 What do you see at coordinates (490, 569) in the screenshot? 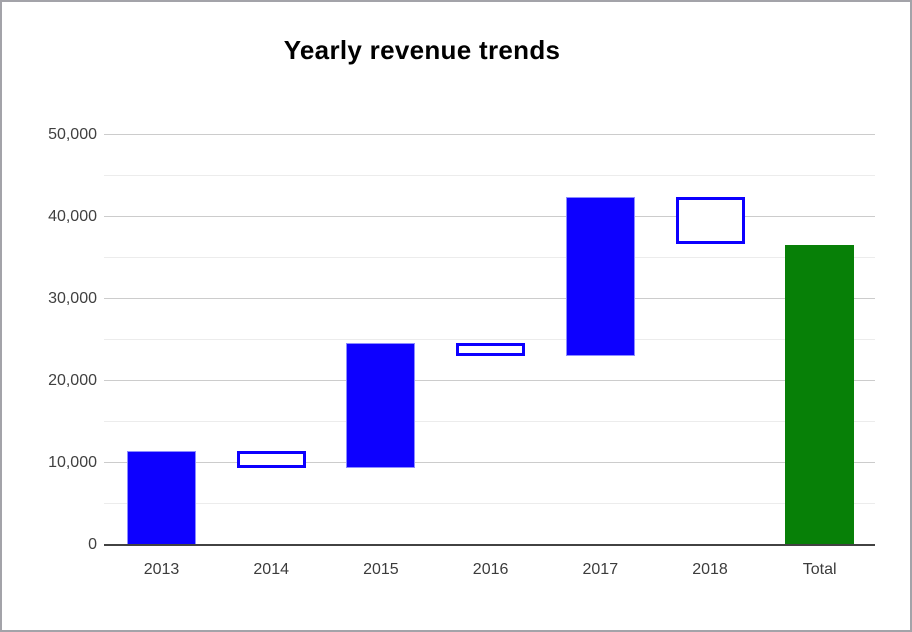
I see `x-axis-category-label: 2016` at bounding box center [490, 569].